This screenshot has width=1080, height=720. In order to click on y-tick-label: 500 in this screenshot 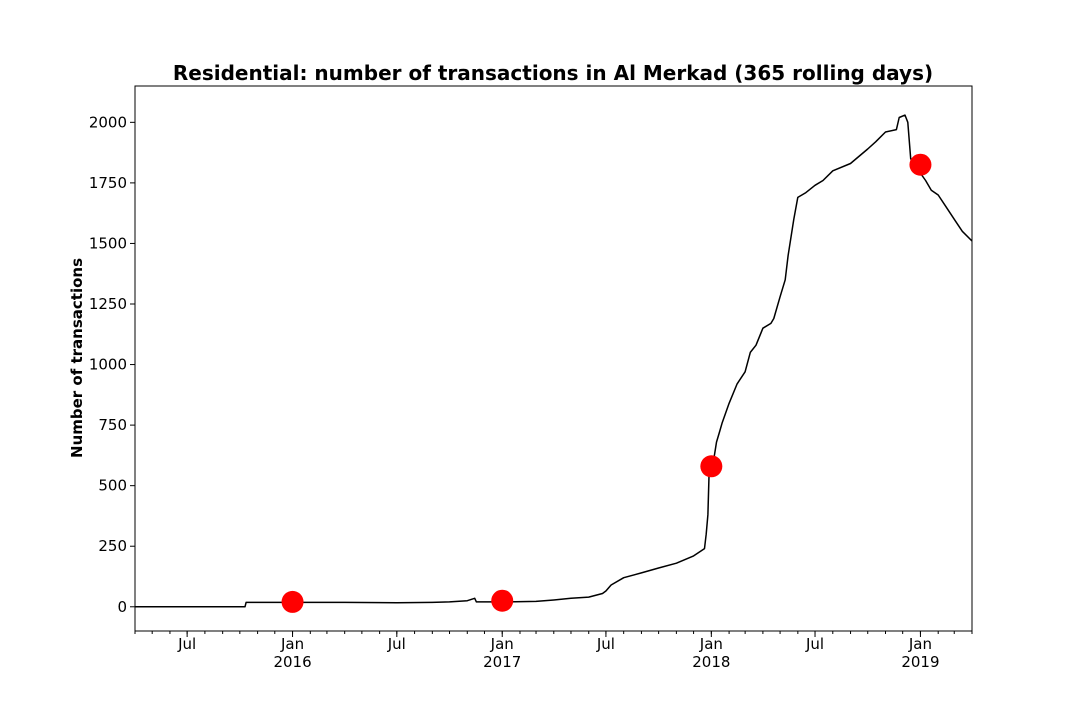, I will do `click(112, 486)`.